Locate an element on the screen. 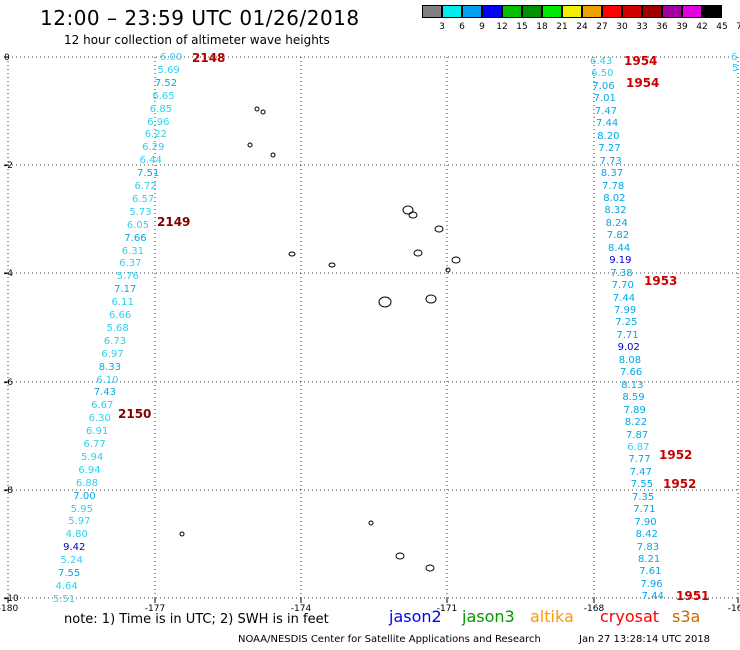 This screenshot has height=650, width=740. x-tick-label: -165 is located at coordinates (734, 609).